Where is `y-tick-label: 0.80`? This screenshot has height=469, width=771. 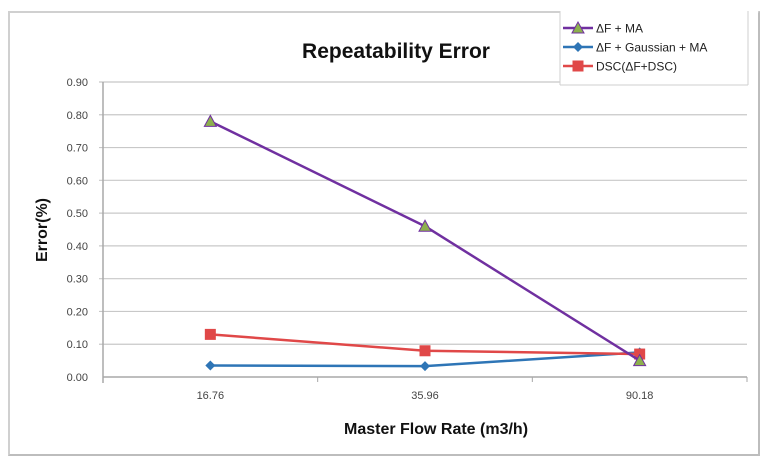
y-tick-label: 0.80 is located at coordinates (77, 116).